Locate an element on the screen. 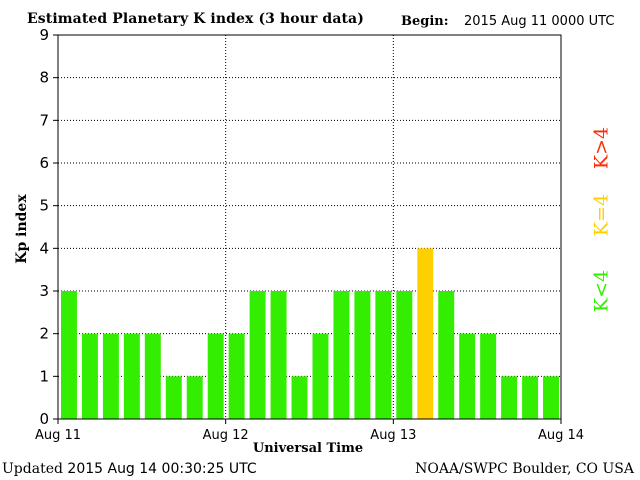 The width and height of the screenshot is (640, 480). updated-label: Updated is located at coordinates (32, 469).